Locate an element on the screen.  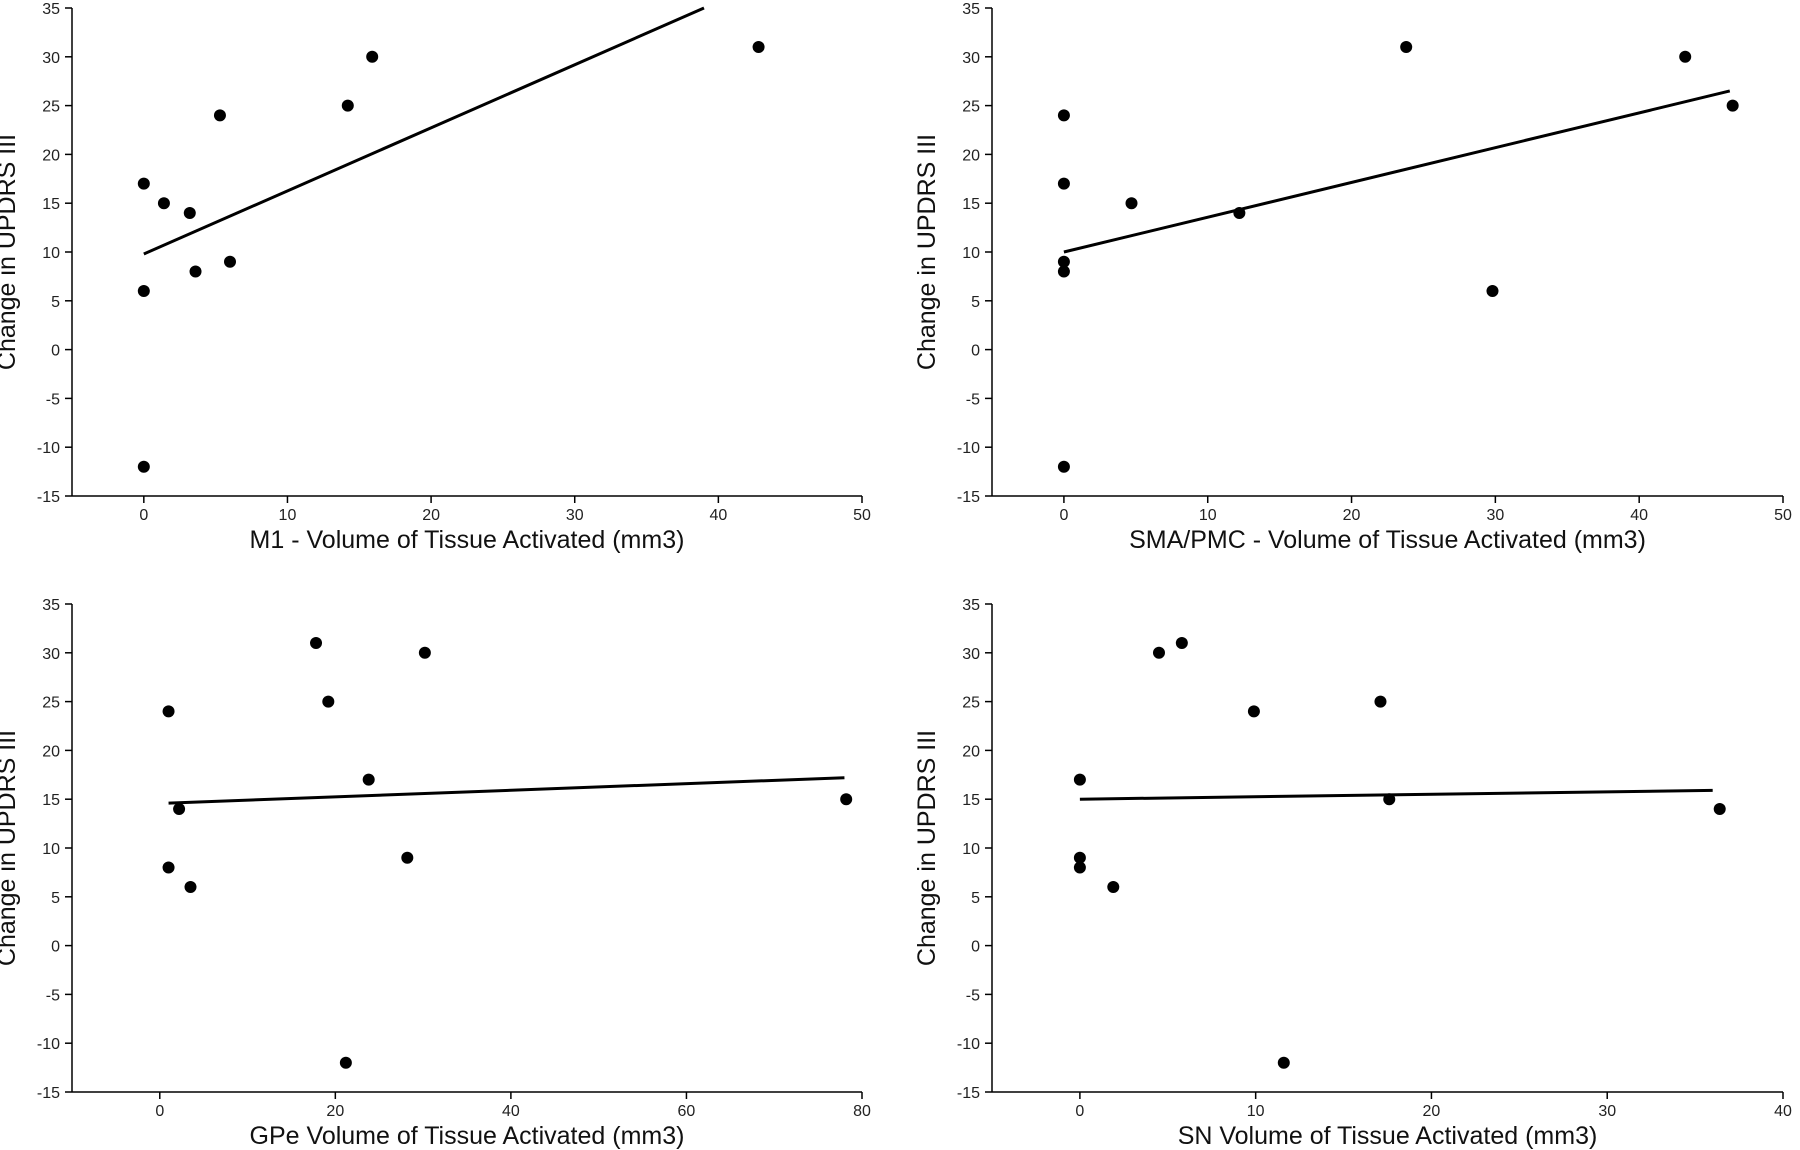
x-axis-title: SN Volume of Tissue Activated (mm3) is located at coordinates (1388, 1136).